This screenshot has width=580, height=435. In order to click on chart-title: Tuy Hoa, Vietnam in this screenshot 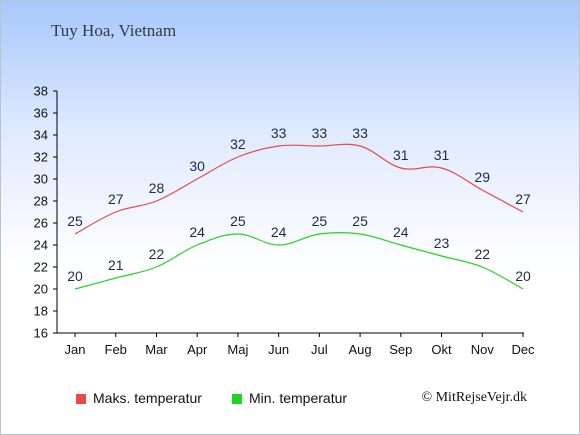, I will do `click(114, 30)`.